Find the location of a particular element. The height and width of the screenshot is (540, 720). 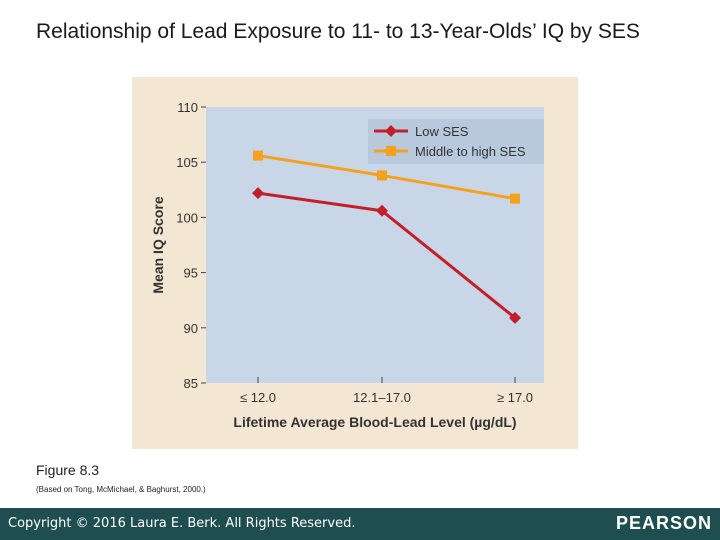

legend-box is located at coordinates (456, 141).